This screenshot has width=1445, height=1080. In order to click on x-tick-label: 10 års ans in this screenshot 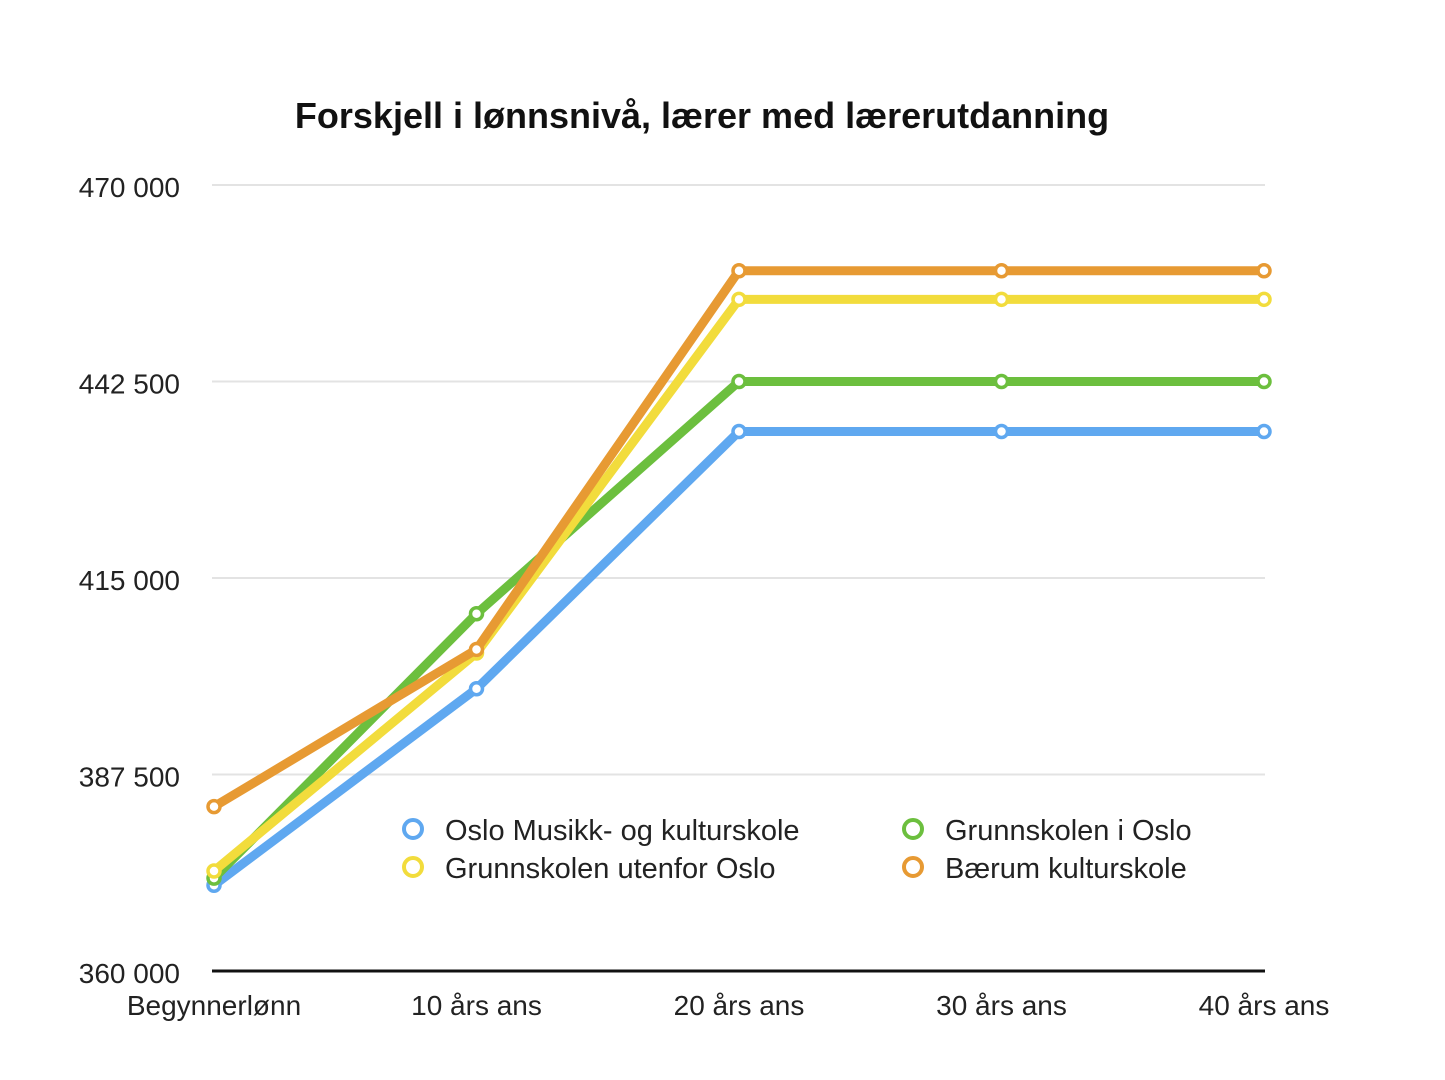, I will do `click(476, 1005)`.